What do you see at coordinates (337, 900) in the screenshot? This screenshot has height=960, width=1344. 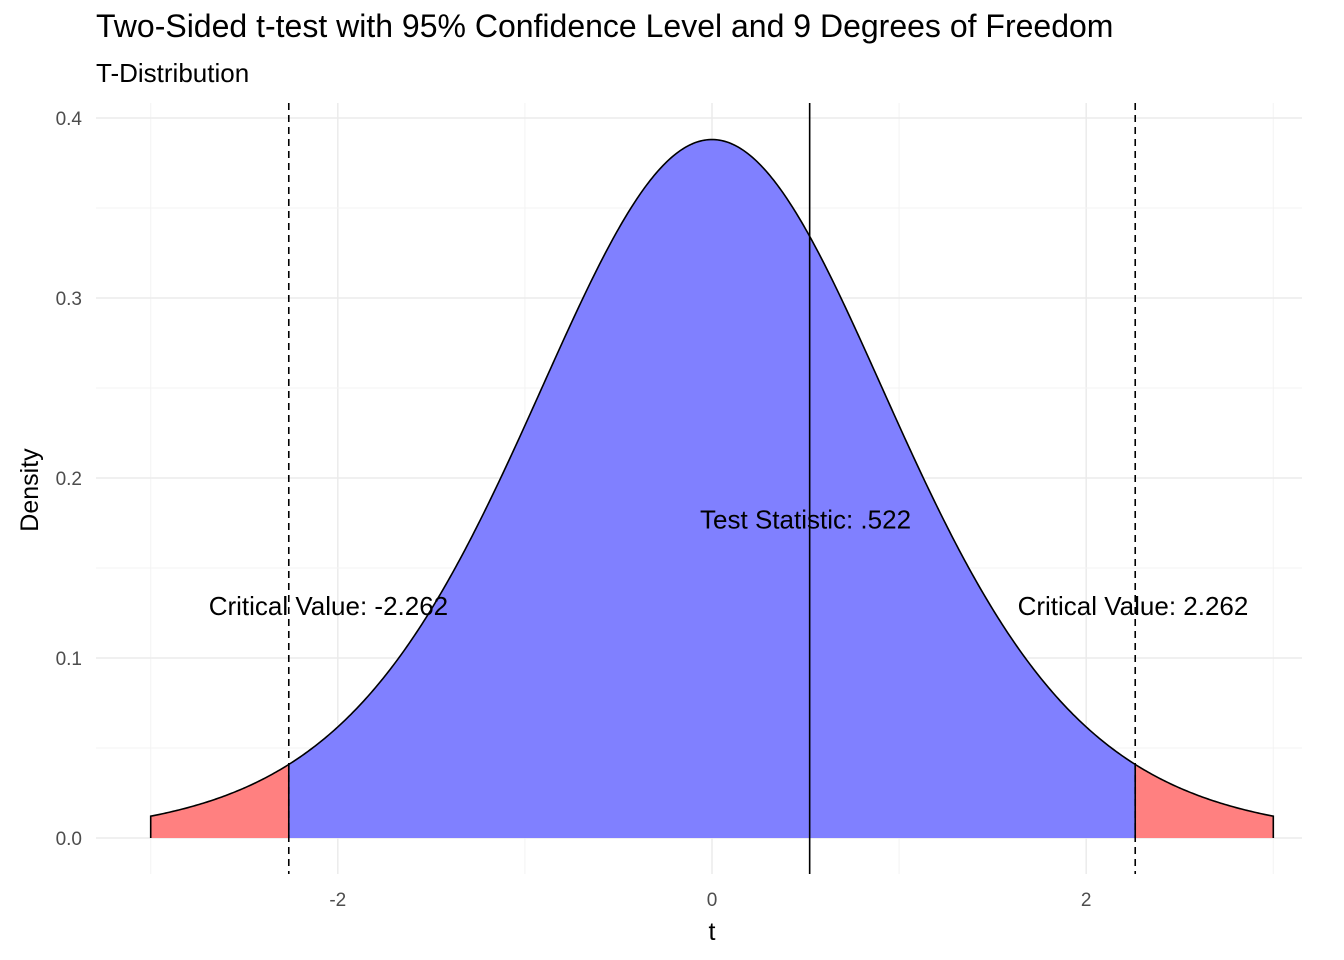 I see `x-tick-label: -2` at bounding box center [337, 900].